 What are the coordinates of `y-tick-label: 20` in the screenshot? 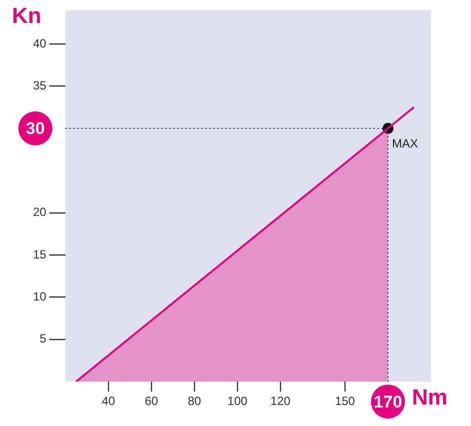 It's located at (39, 212).